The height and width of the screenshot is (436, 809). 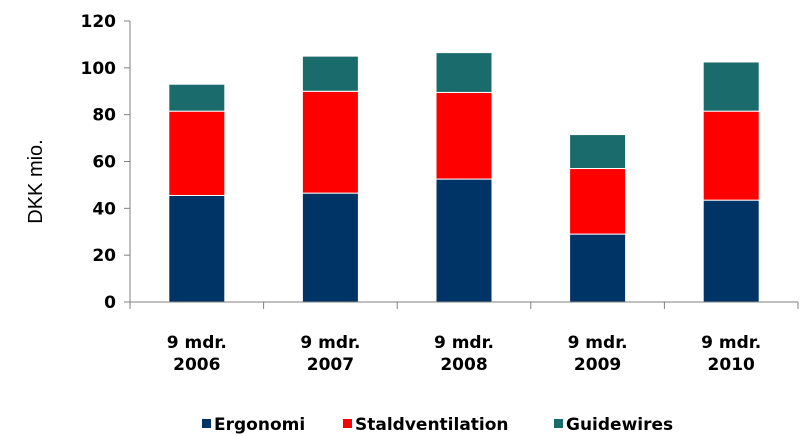 What do you see at coordinates (463, 365) in the screenshot?
I see `x-tick-label: 2008` at bounding box center [463, 365].